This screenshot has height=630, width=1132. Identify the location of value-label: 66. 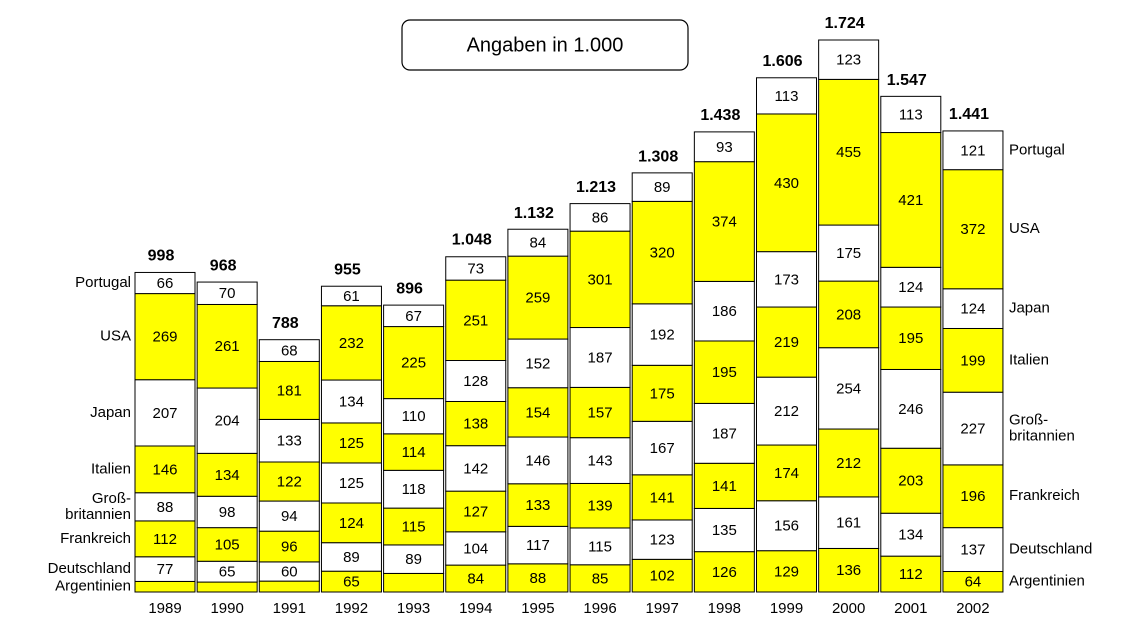
(165, 283).